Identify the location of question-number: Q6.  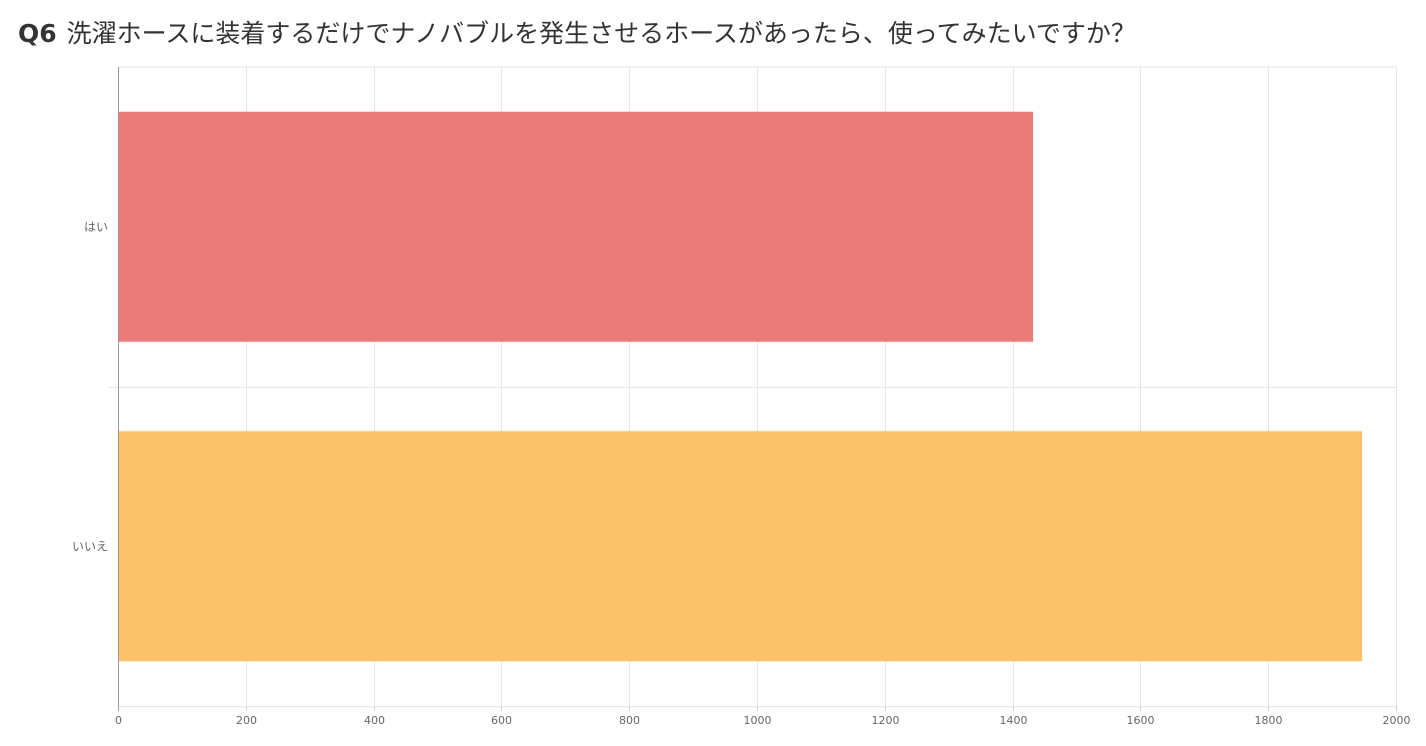
(37, 33).